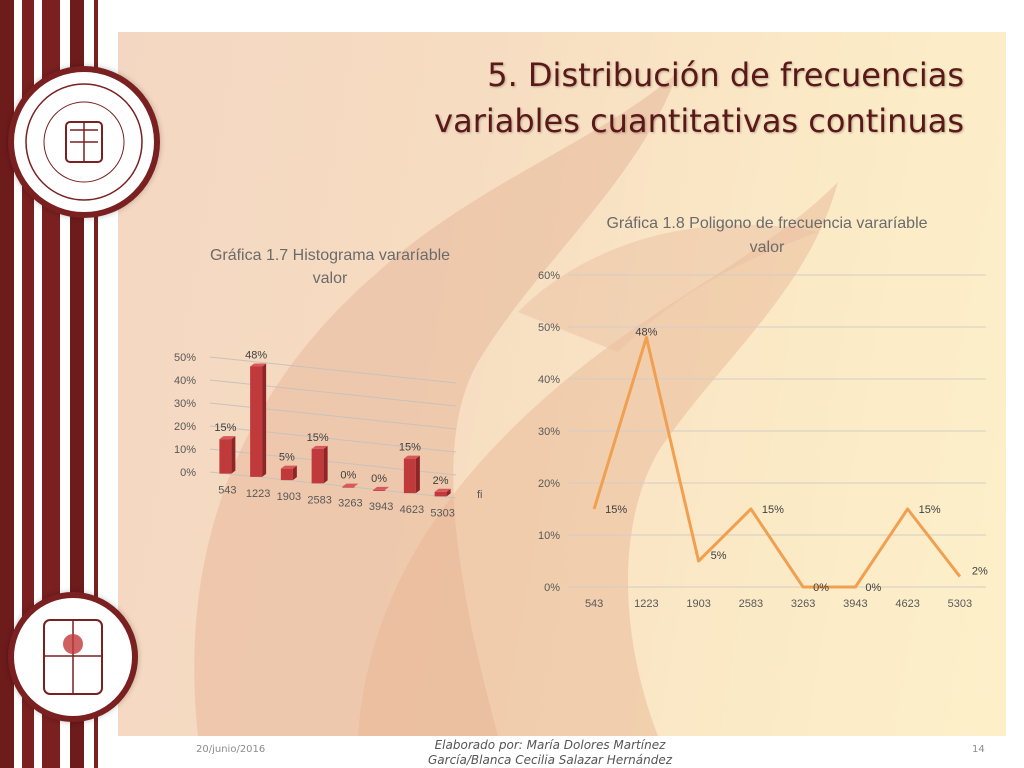 This screenshot has width=1024, height=768. I want to click on chart-title-line: Gráfica 1.7 Histograma vararíable, so click(330, 255).